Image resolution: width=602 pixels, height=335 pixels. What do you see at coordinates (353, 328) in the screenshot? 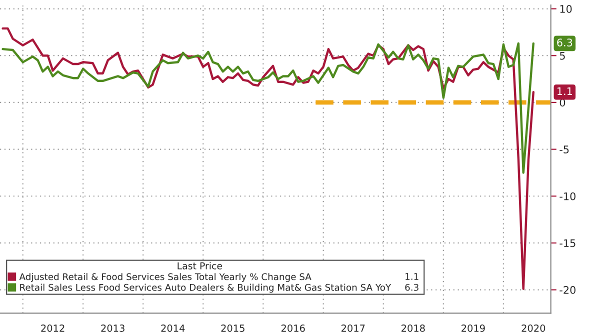
I see `x-tick-label: 2017` at bounding box center [353, 328].